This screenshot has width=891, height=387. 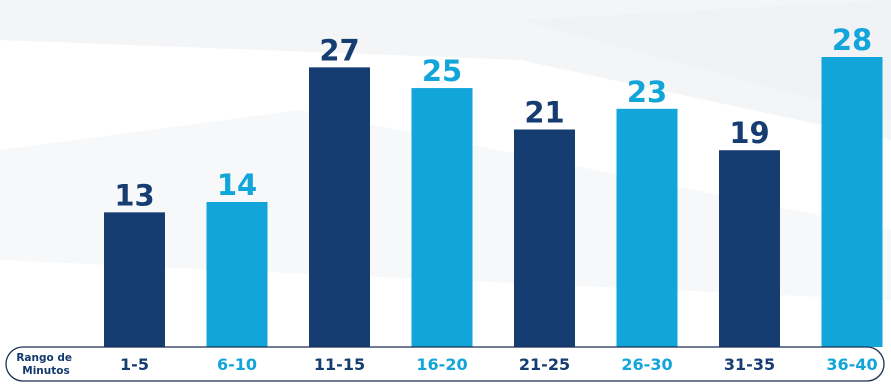 I want to click on value-label-31-35: 19, so click(x=749, y=133).